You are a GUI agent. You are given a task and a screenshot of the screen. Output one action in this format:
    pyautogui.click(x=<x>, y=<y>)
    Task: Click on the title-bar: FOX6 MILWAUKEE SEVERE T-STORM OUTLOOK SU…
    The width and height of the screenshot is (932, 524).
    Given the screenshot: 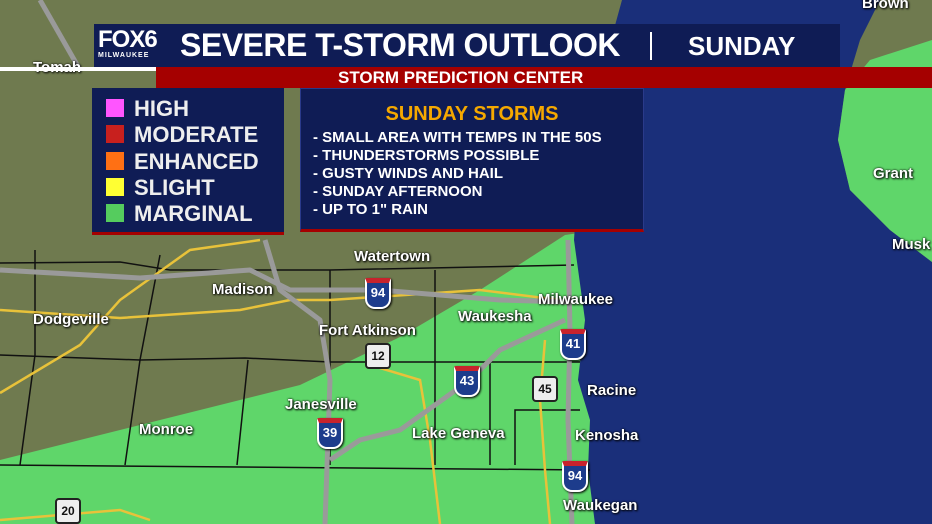 What is the action you would take?
    pyautogui.click(x=467, y=45)
    